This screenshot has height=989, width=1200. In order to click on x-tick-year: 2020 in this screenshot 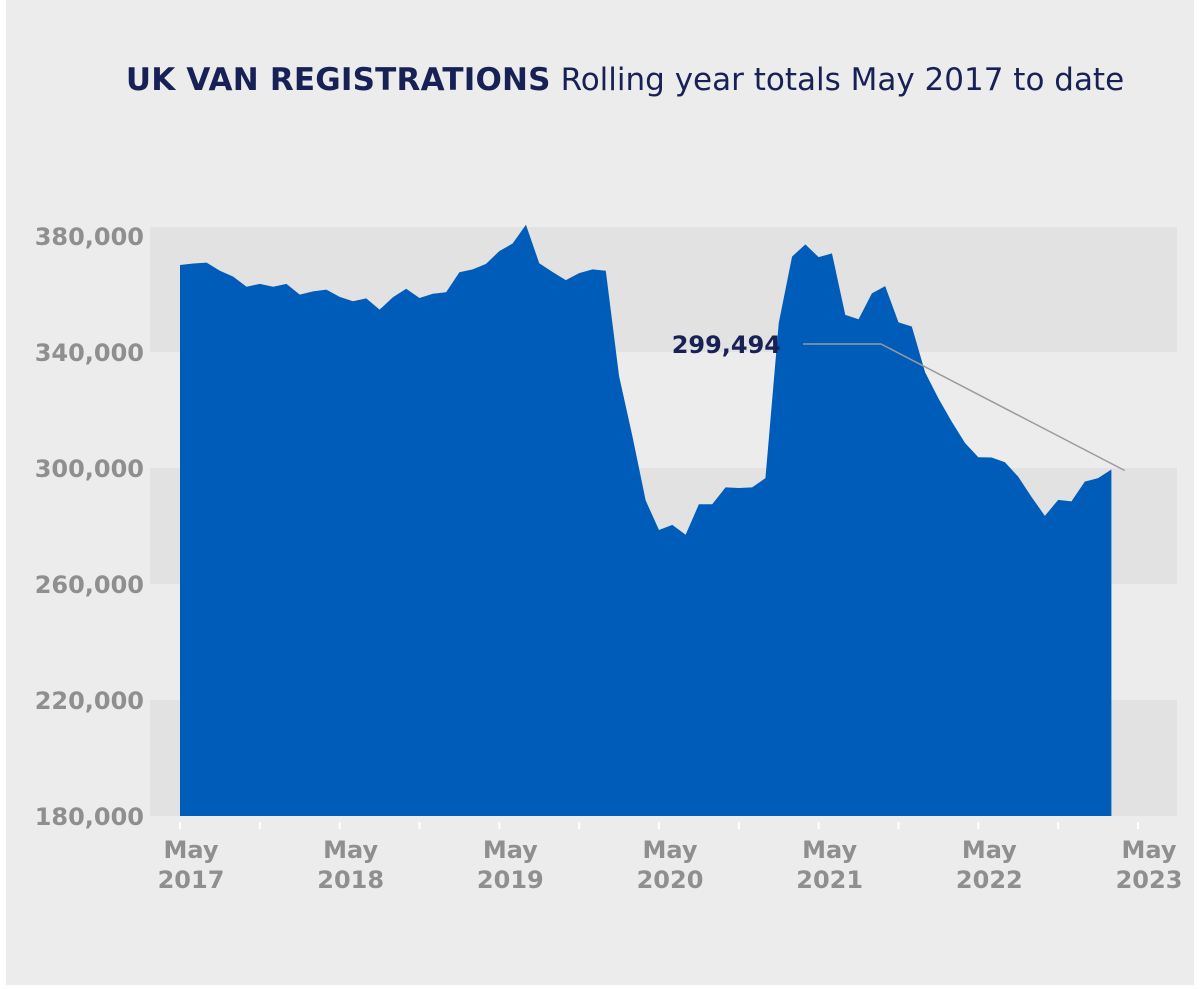, I will do `click(670, 880)`.